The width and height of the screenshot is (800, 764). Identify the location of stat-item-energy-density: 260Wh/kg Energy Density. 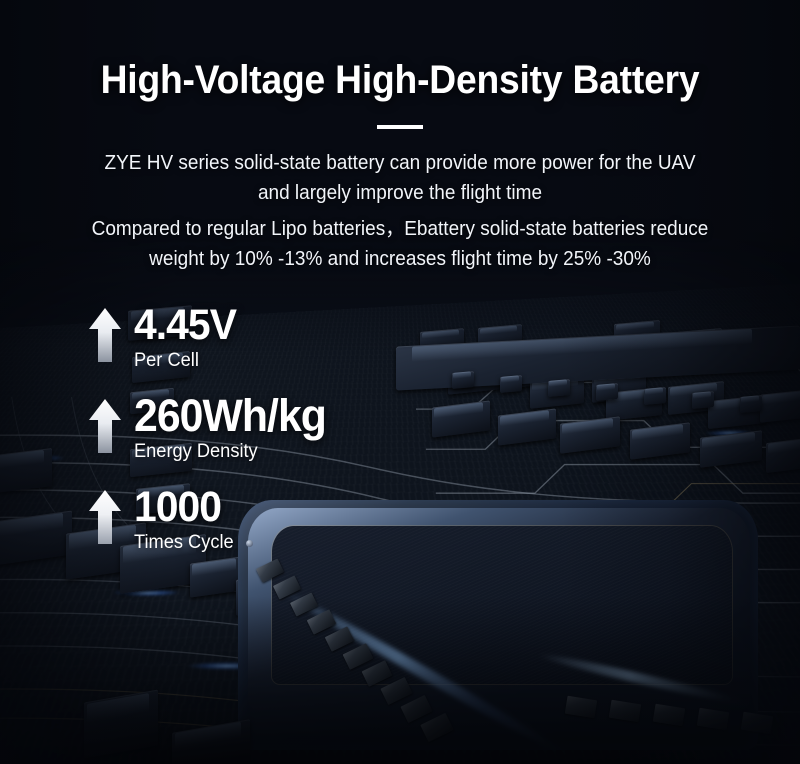
(212, 426).